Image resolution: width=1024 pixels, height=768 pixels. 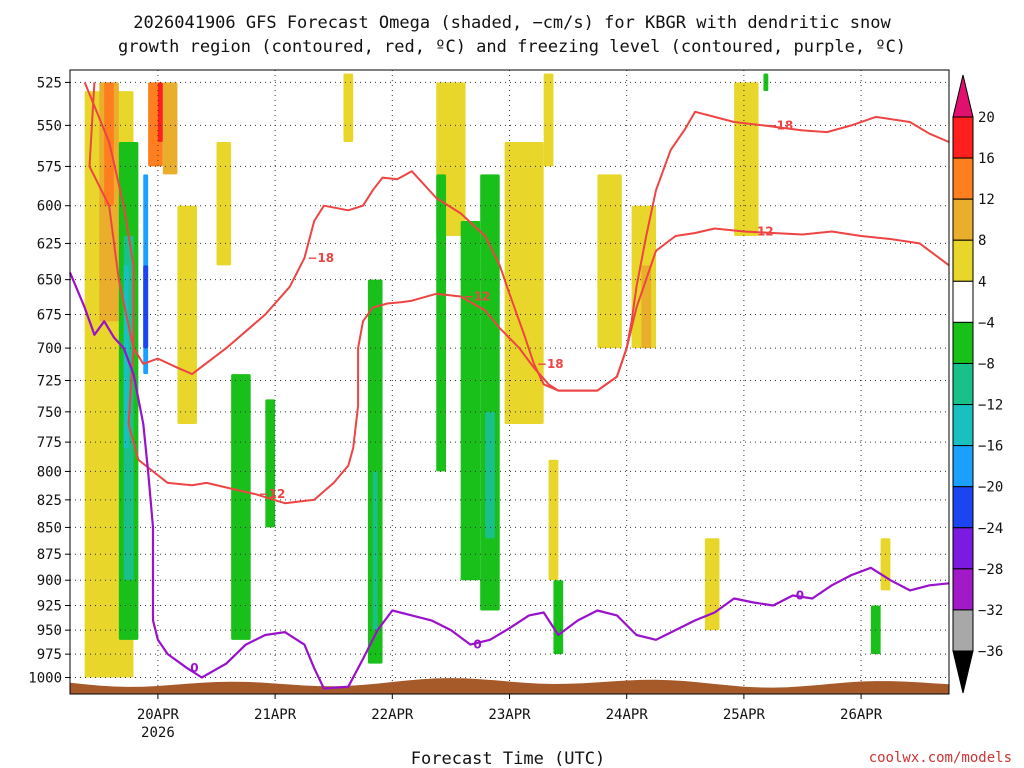 What do you see at coordinates (49, 207) in the screenshot?
I see `y-tick-label: 600` at bounding box center [49, 207].